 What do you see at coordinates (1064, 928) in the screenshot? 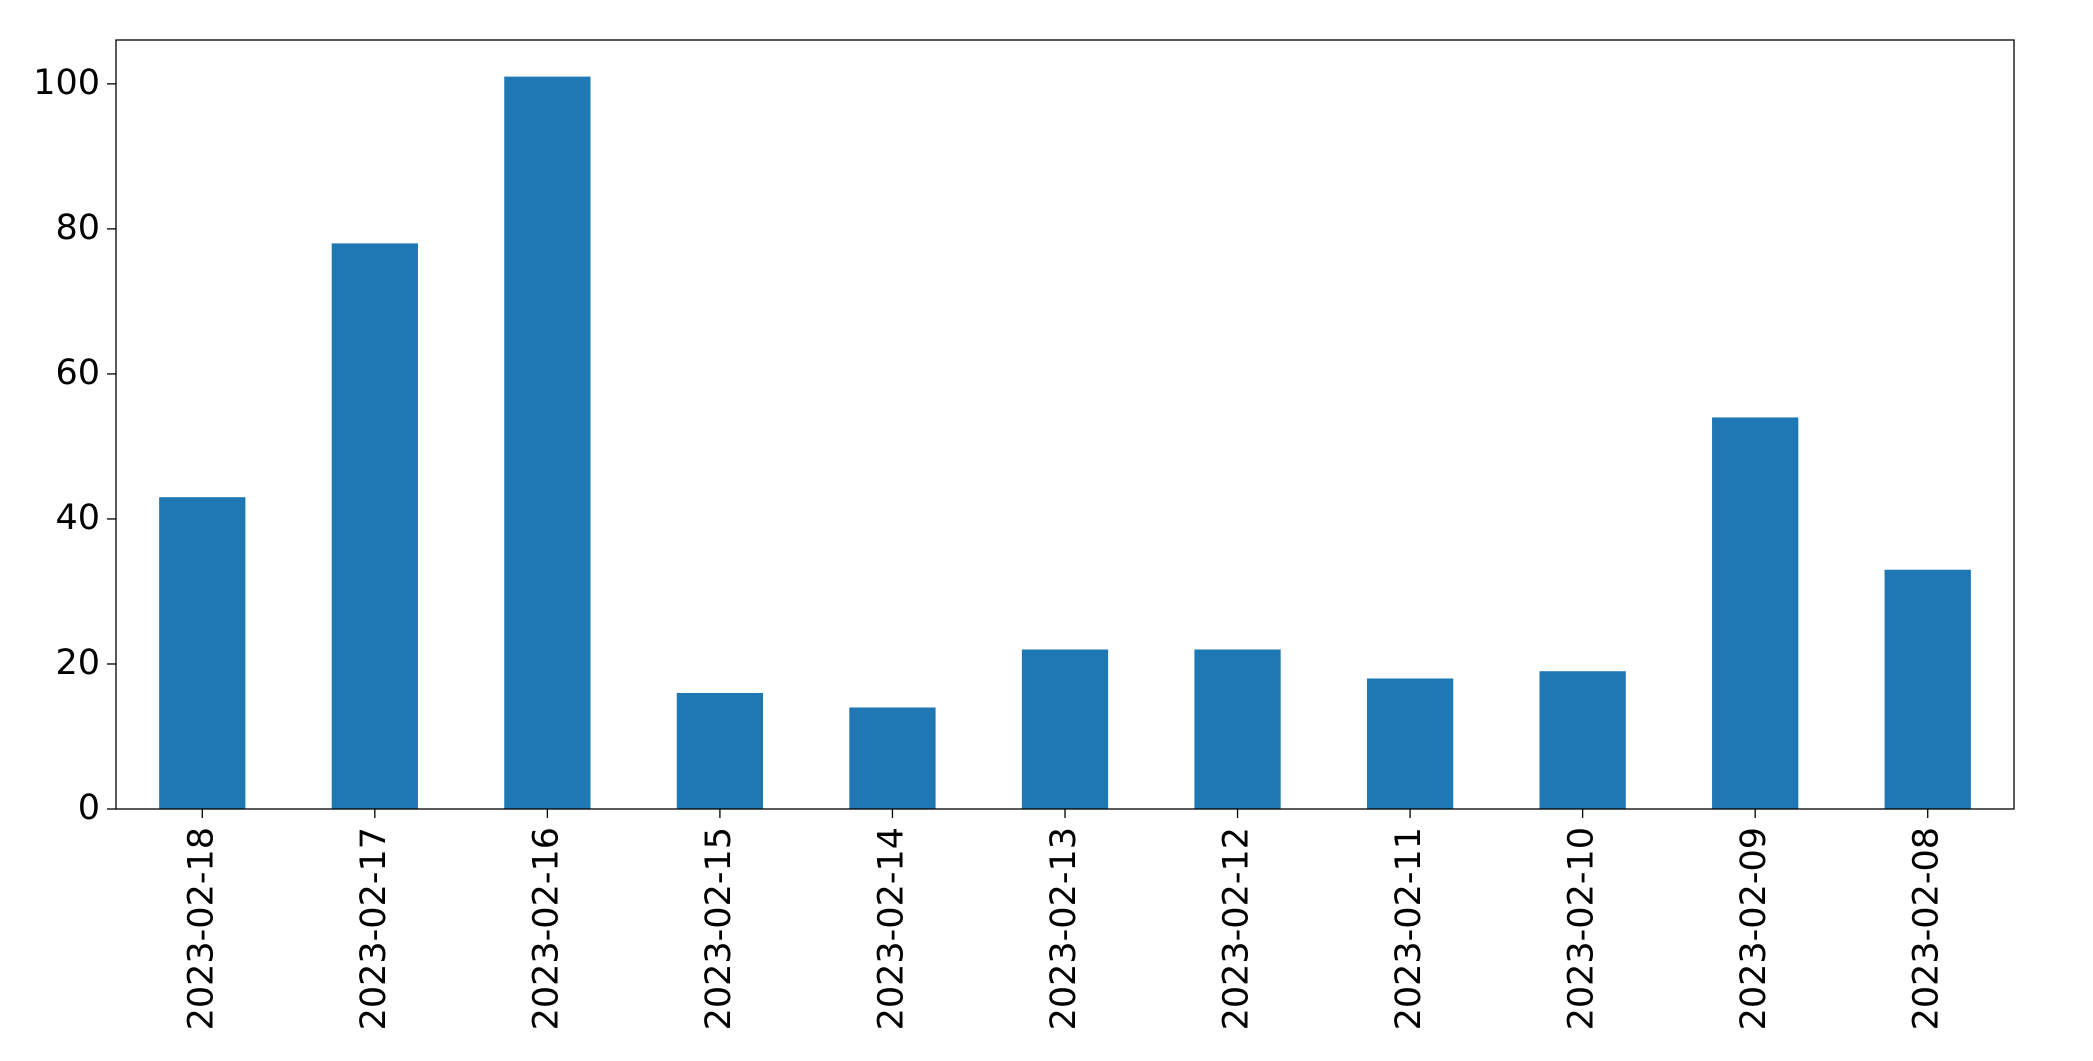
I see `x-tick-label: 2023-02-13` at bounding box center [1064, 928].